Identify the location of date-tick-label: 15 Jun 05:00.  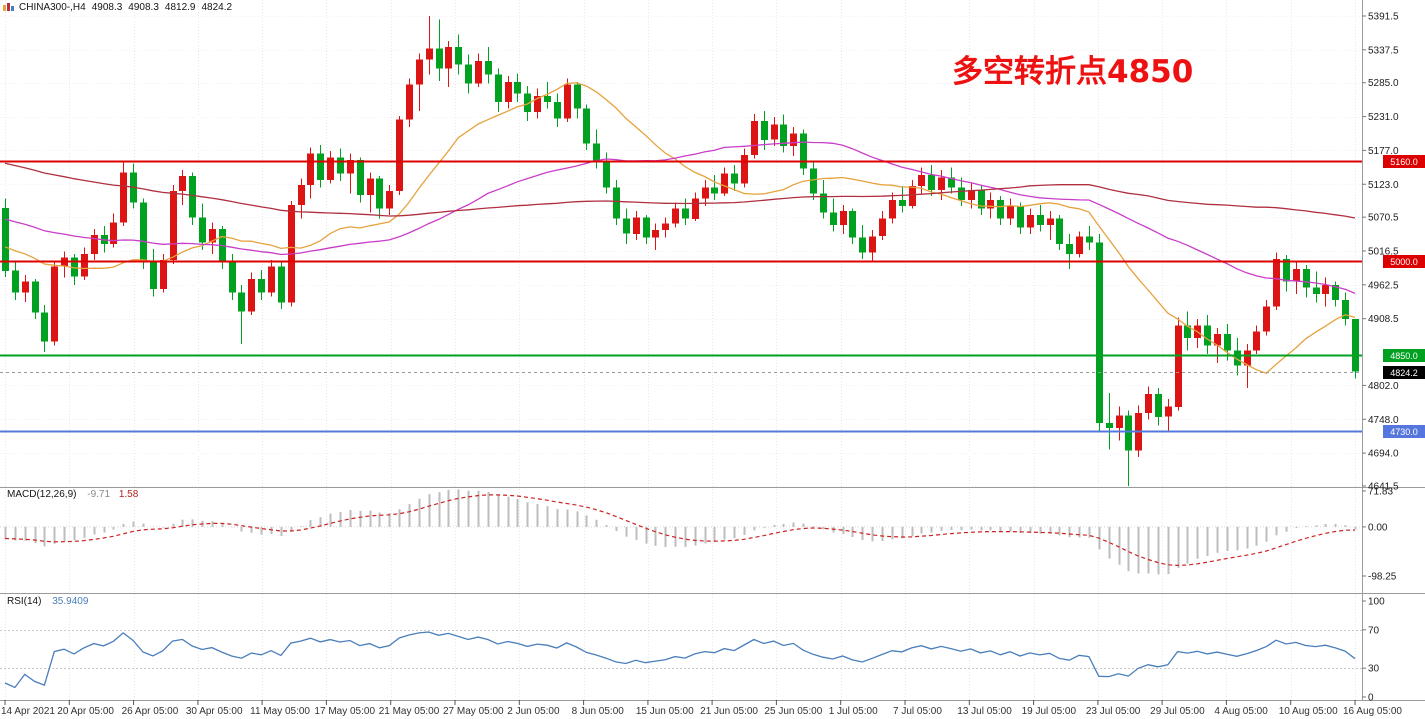
(665, 711).